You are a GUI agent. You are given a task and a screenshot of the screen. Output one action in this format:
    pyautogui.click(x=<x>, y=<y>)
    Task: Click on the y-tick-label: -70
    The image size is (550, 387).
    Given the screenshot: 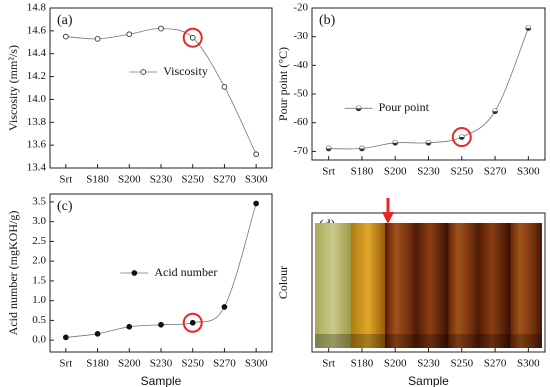 What is the action you would take?
    pyautogui.click(x=300, y=151)
    